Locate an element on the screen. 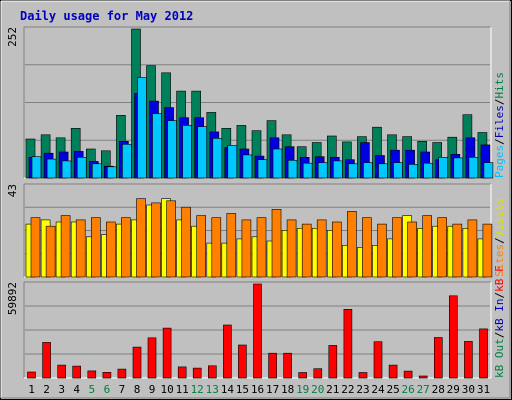  x-tick-label: 24 is located at coordinates (378, 389).